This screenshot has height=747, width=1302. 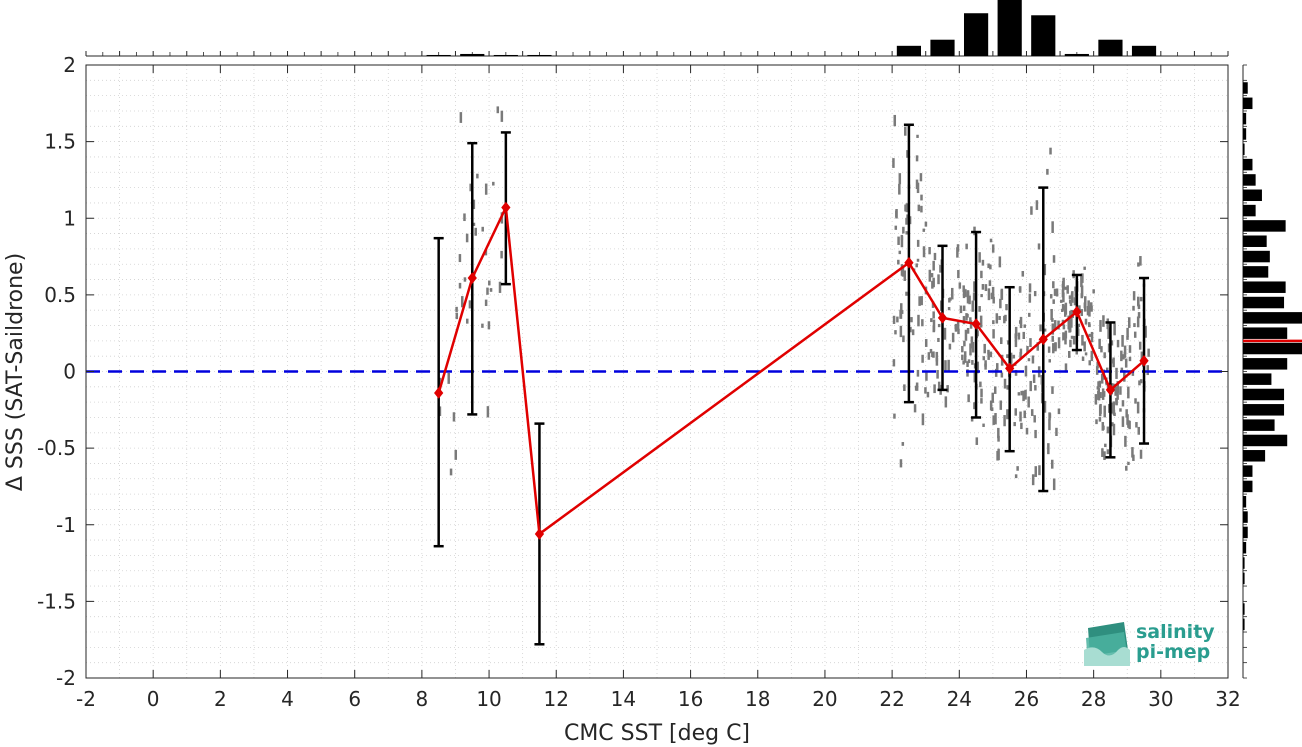 What do you see at coordinates (422, 699) in the screenshot?
I see `x-tick-label: 8` at bounding box center [422, 699].